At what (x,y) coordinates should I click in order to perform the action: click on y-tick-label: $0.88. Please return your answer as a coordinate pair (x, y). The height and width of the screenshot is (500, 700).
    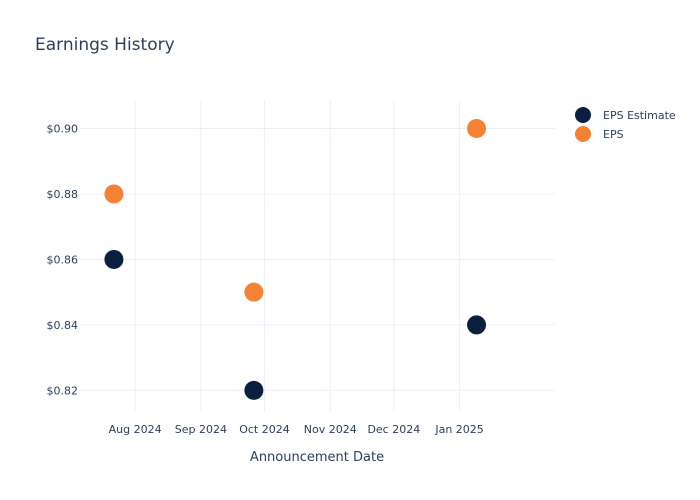
    Looking at the image, I should click on (63, 194).